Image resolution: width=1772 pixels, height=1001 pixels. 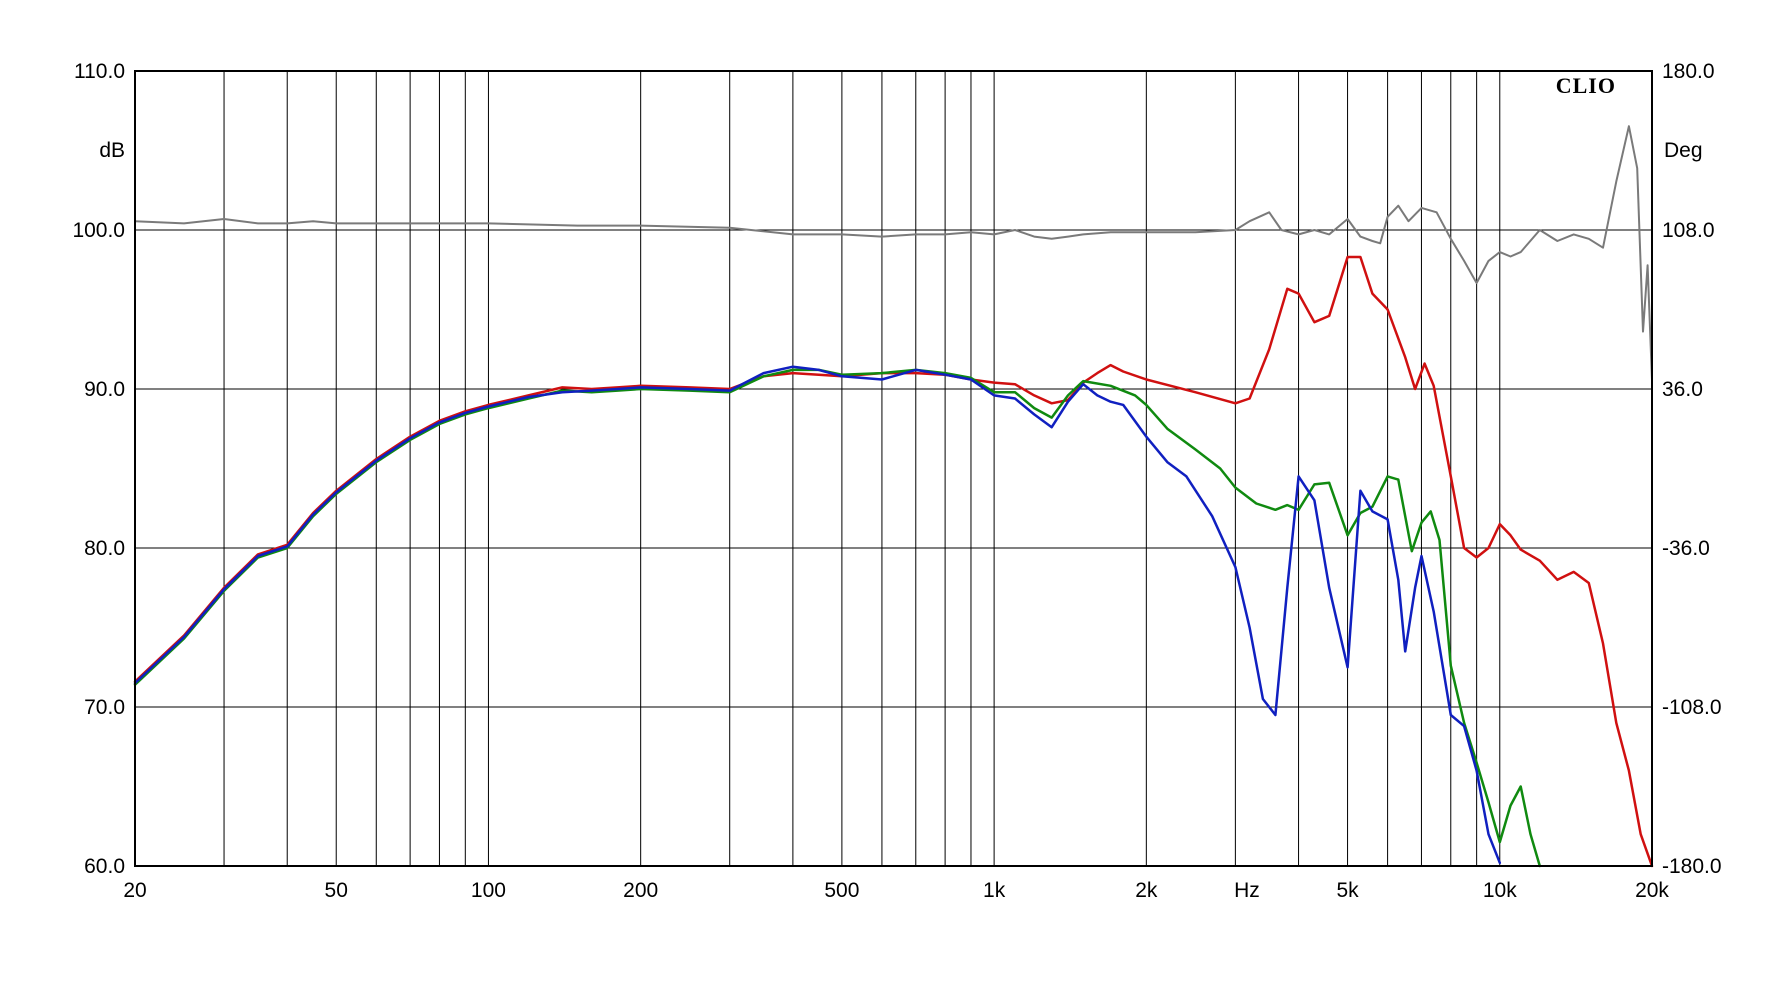 What do you see at coordinates (112, 150) in the screenshot?
I see `y-axis-label: dB` at bounding box center [112, 150].